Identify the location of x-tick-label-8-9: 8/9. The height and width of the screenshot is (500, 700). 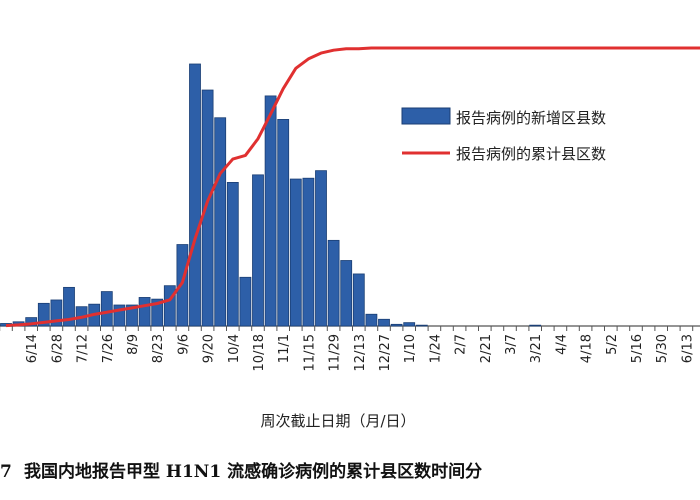
(133, 344).